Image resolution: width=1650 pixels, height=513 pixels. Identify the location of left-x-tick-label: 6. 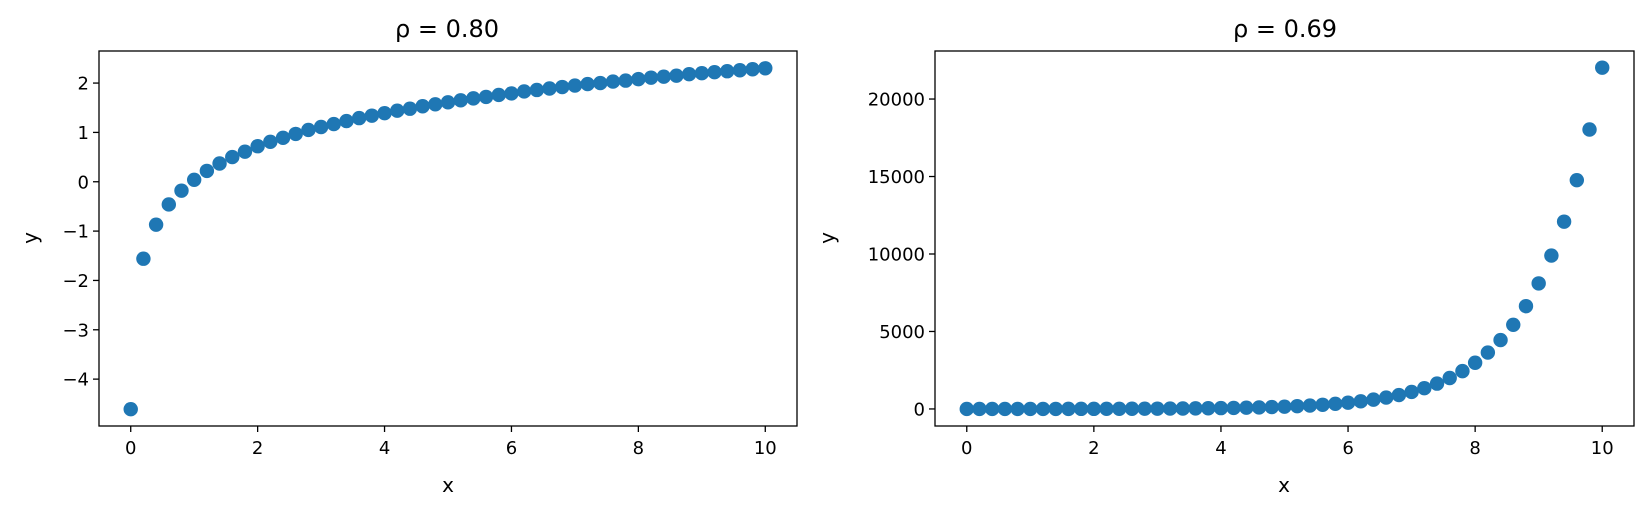
(511, 448).